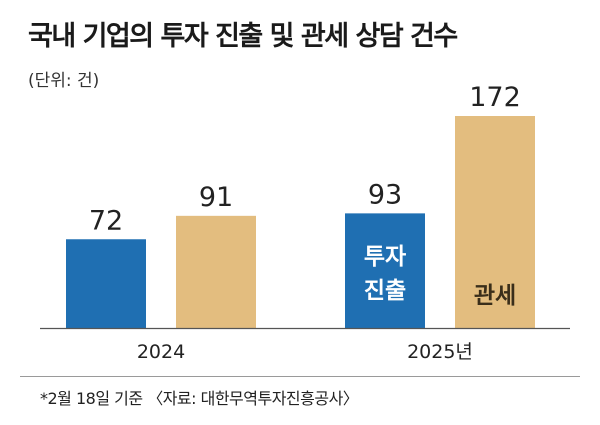 This screenshot has width=600, height=425. What do you see at coordinates (495, 97) in the screenshot?
I see `value-label: 172` at bounding box center [495, 97].